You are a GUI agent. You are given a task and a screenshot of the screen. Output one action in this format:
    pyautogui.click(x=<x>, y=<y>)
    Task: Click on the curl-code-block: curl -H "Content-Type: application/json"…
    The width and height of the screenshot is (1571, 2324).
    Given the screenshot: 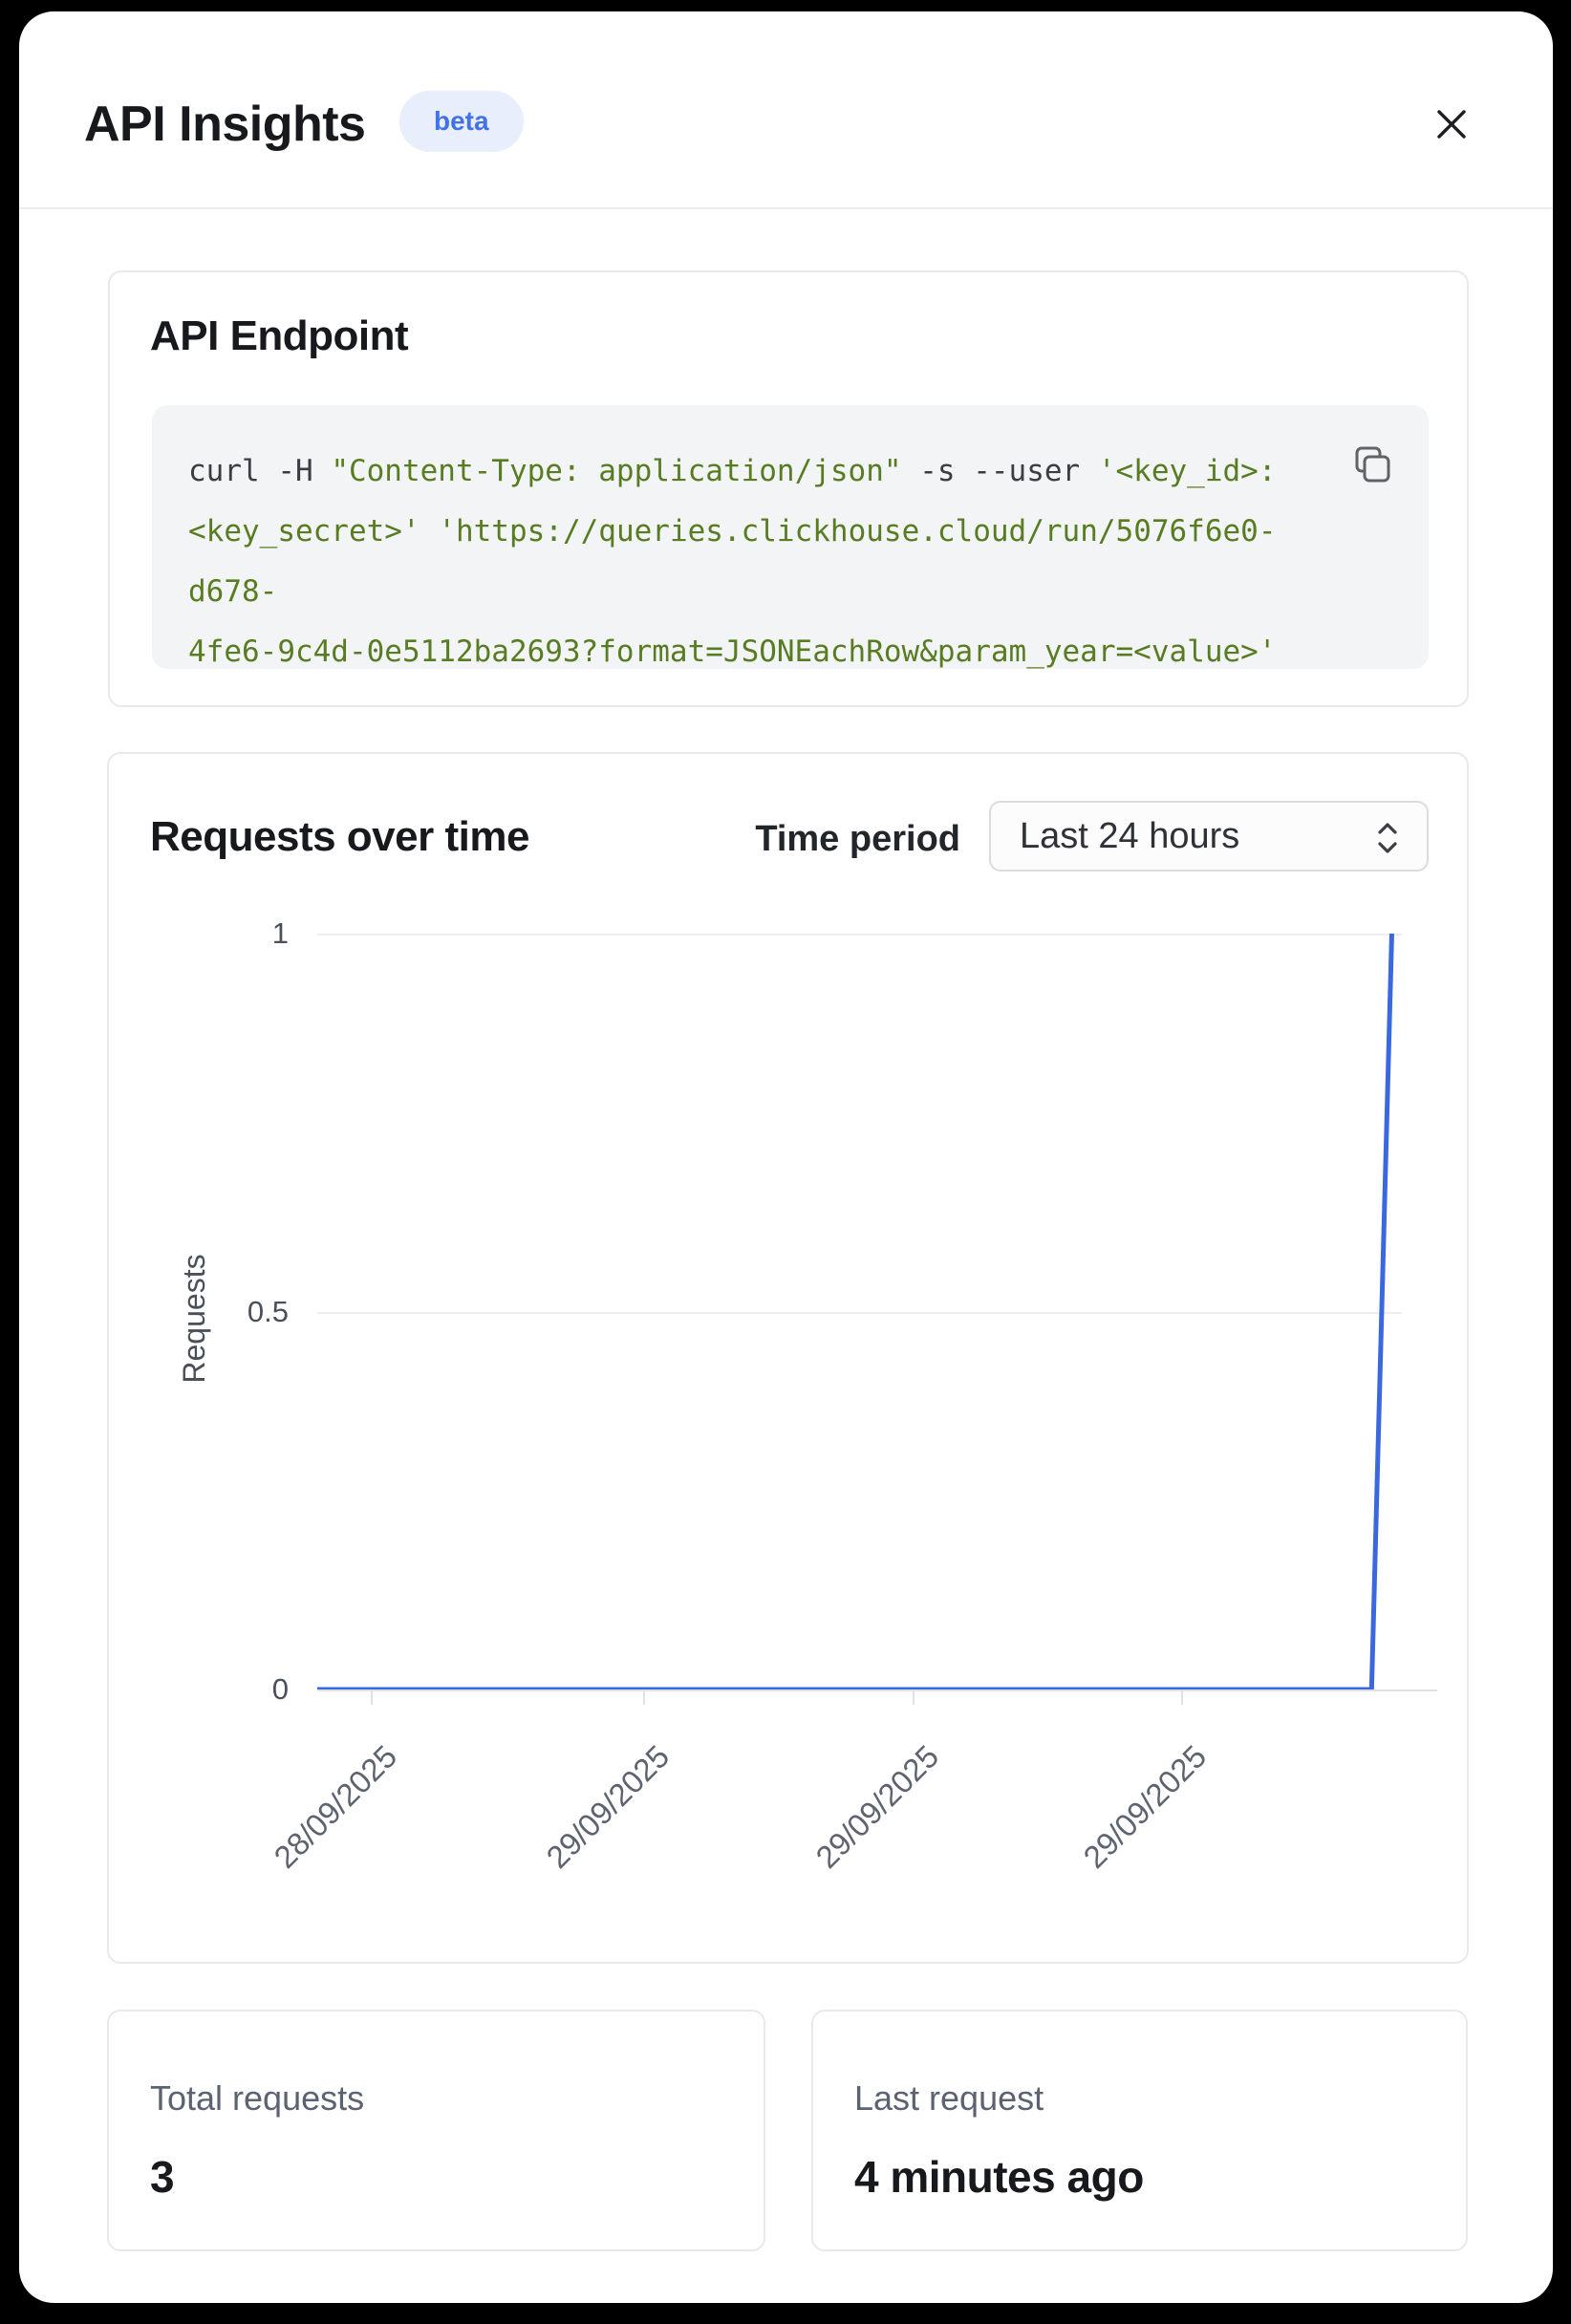 What is the action you would take?
    pyautogui.click(x=791, y=537)
    